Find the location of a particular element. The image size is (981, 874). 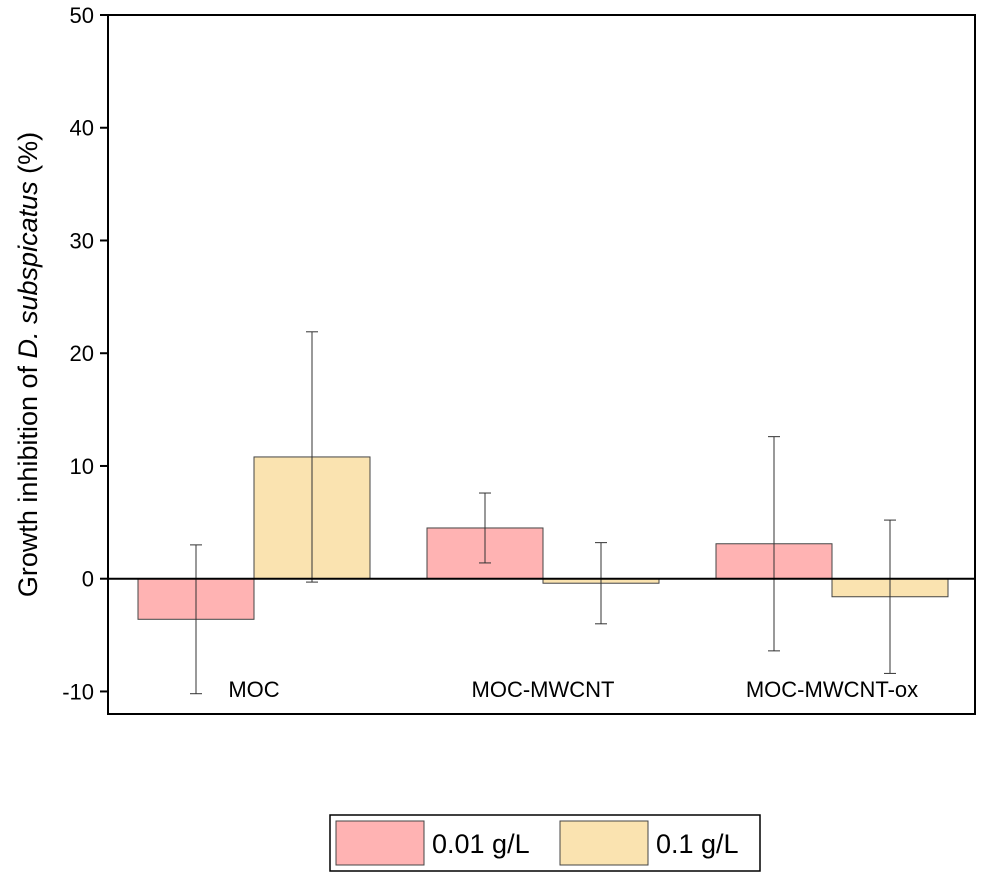

category-label-0: MOC is located at coordinates (253, 689).